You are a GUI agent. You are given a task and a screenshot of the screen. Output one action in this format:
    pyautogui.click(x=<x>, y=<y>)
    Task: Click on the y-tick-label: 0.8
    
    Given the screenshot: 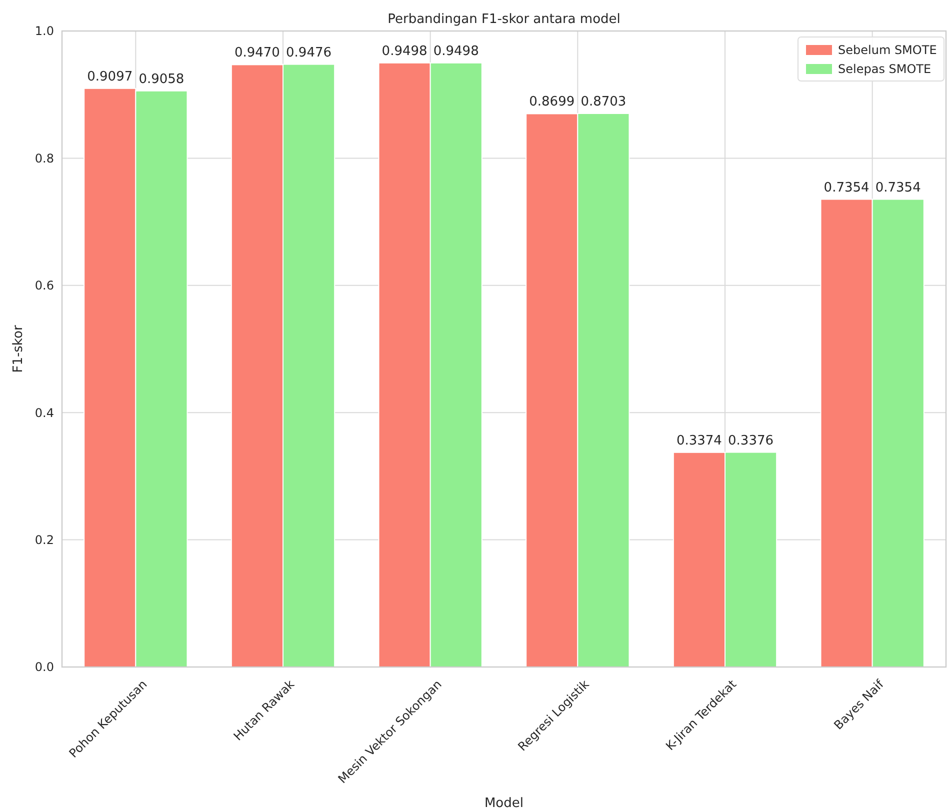 What is the action you would take?
    pyautogui.click(x=44, y=158)
    